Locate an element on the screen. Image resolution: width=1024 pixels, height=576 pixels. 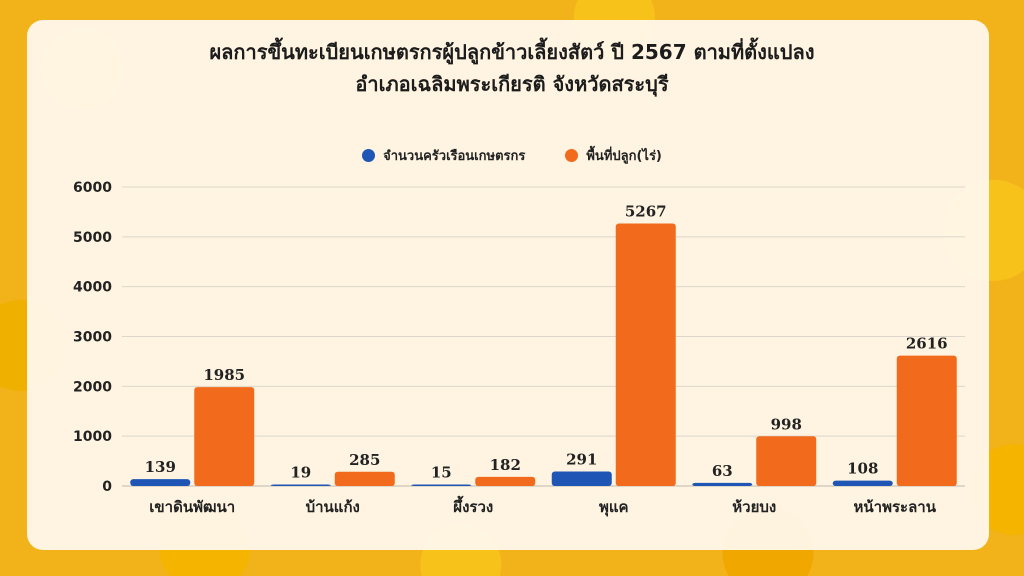
legend-swatch-area is located at coordinates (572, 155).